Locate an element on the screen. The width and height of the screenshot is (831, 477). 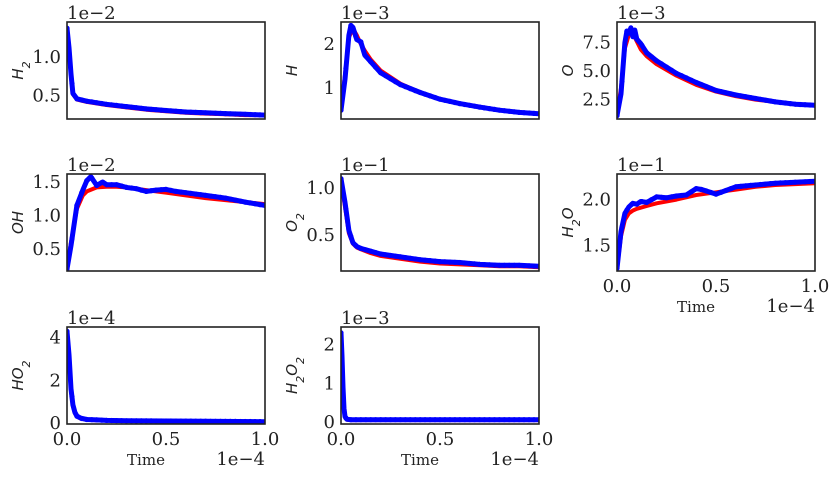
ylabel-h2o: H2O is located at coordinates (571, 222).